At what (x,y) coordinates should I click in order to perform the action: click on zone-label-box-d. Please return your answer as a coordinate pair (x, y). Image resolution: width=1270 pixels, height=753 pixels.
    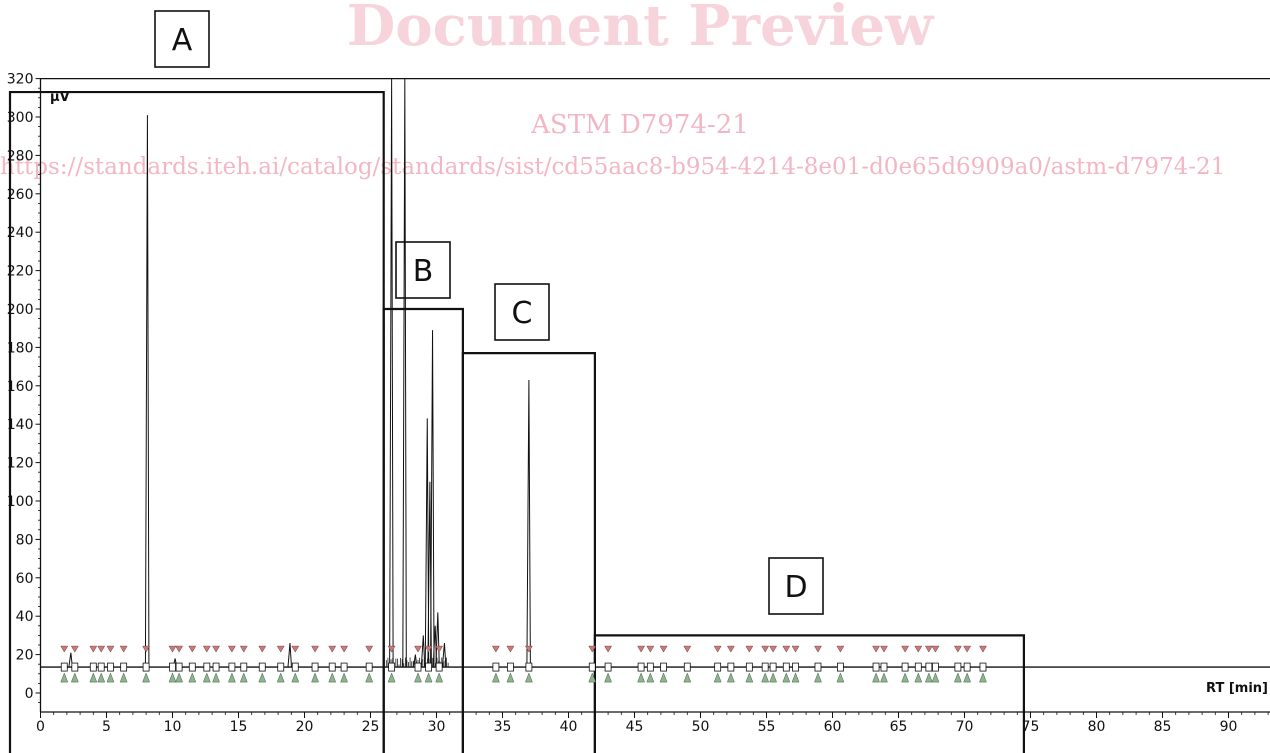
    Looking at the image, I should click on (796, 586).